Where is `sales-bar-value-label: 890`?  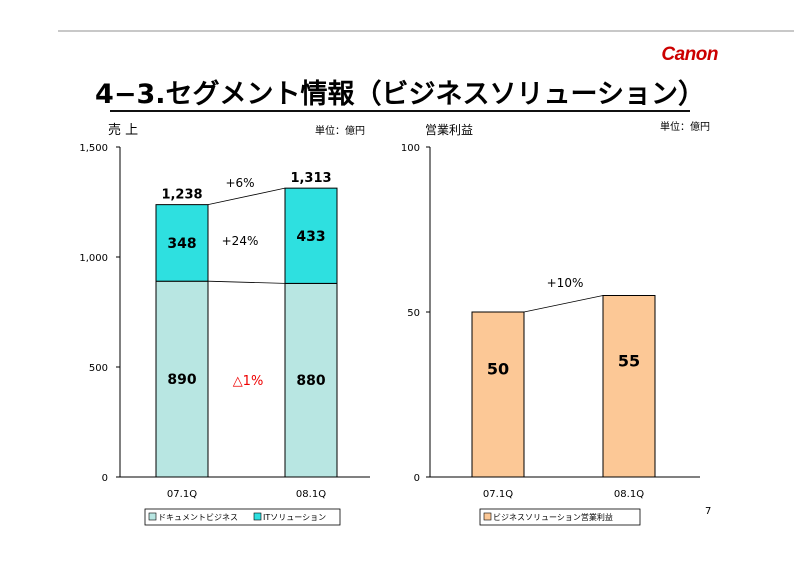
sales-bar-value-label: 890 is located at coordinates (181, 380).